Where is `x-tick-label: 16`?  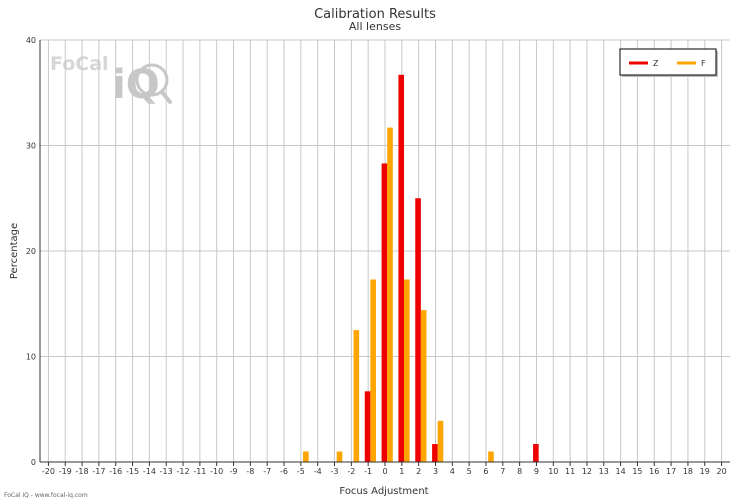
x-tick-label: 16 is located at coordinates (654, 471).